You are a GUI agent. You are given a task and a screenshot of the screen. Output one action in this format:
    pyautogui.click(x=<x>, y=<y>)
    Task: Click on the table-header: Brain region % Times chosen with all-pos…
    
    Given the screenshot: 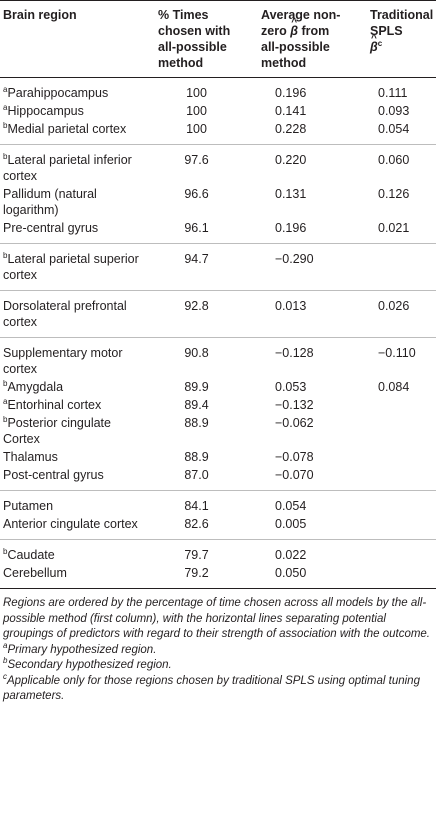 What is the action you would take?
    pyautogui.click(x=218, y=39)
    